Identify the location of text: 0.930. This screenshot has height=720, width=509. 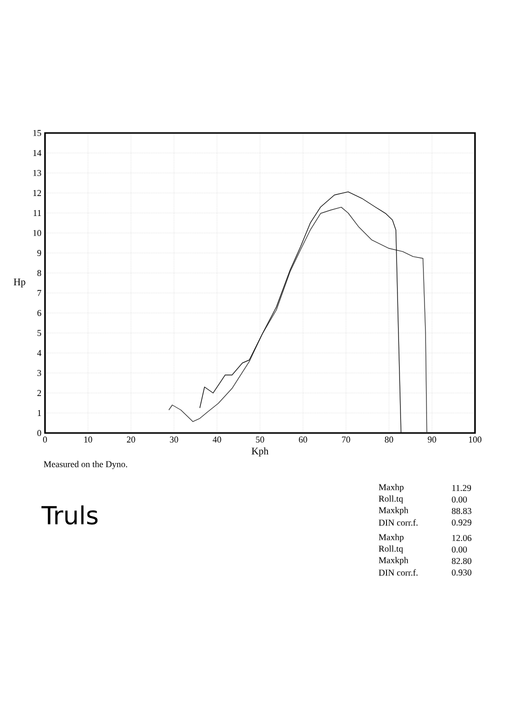
(462, 572).